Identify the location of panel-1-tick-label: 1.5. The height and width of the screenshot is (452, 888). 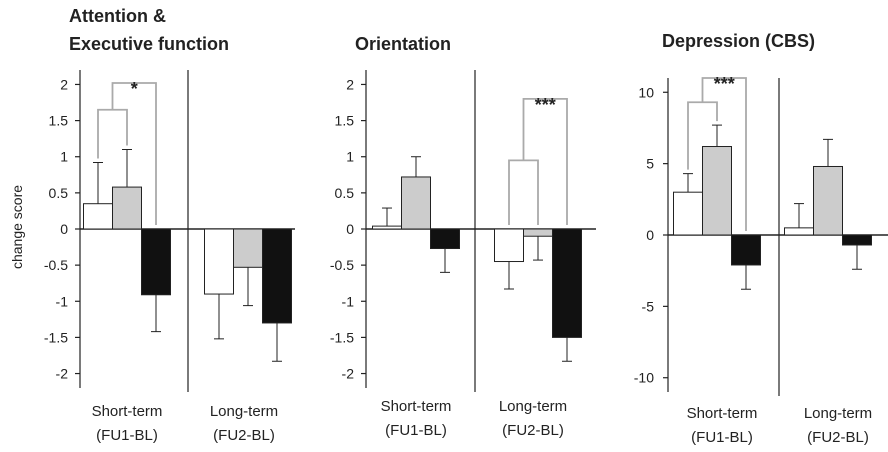
(59, 121).